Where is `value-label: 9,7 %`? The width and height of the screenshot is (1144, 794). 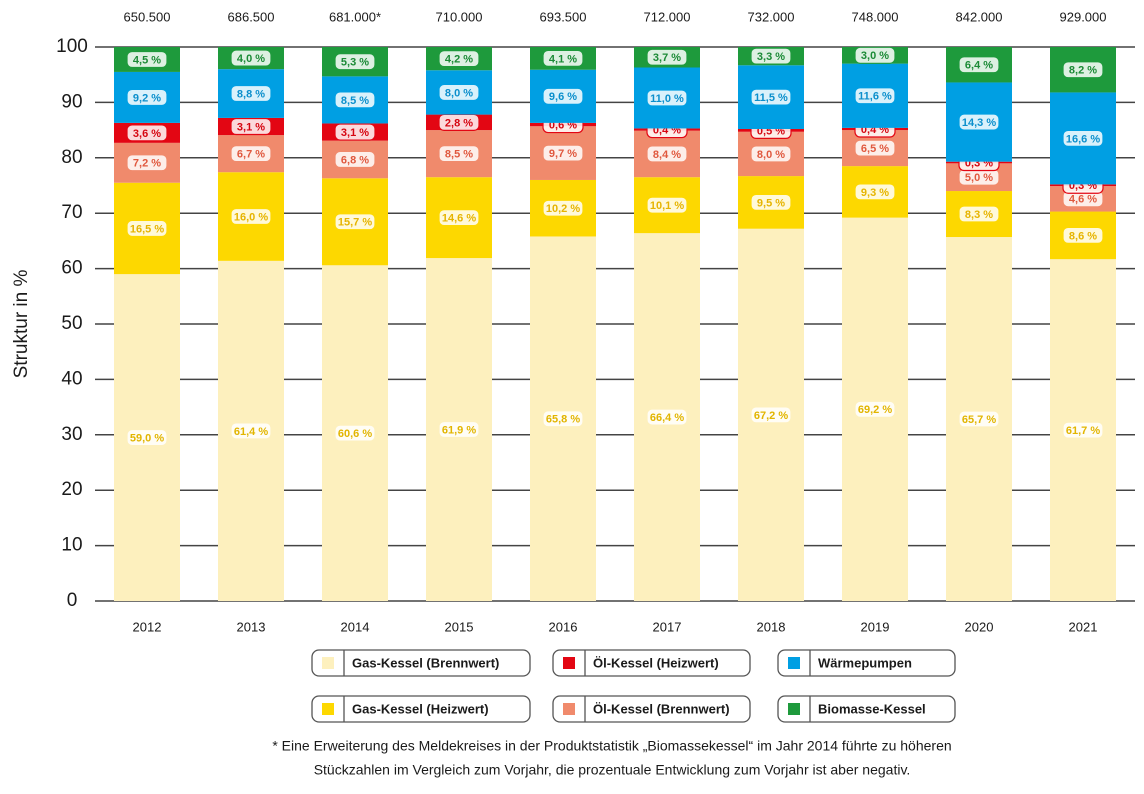
value-label: 9,7 % is located at coordinates (563, 154).